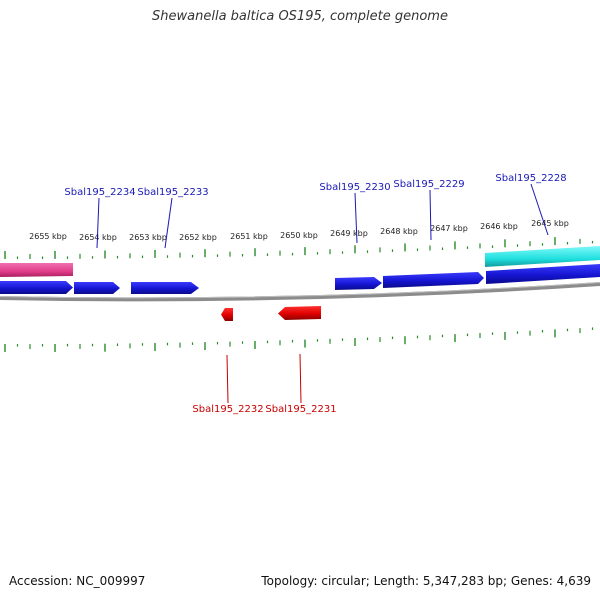 This screenshot has width=600, height=600. What do you see at coordinates (299, 339) in the screenshot?
I see `inner-scale-ticks` at bounding box center [299, 339].